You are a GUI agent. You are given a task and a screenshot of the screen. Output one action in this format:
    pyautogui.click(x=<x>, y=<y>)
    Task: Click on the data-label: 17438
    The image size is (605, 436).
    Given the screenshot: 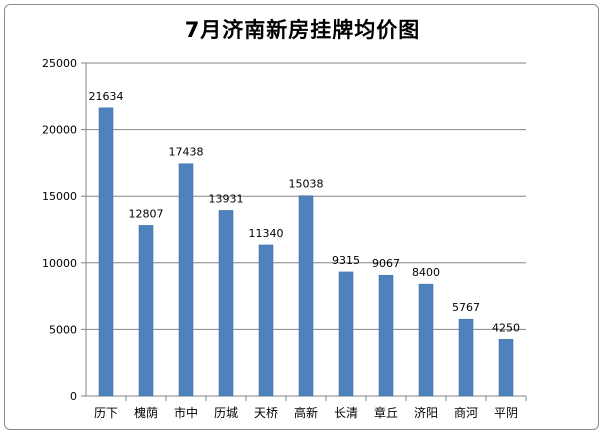 What is the action you would take?
    pyautogui.click(x=186, y=152)
    